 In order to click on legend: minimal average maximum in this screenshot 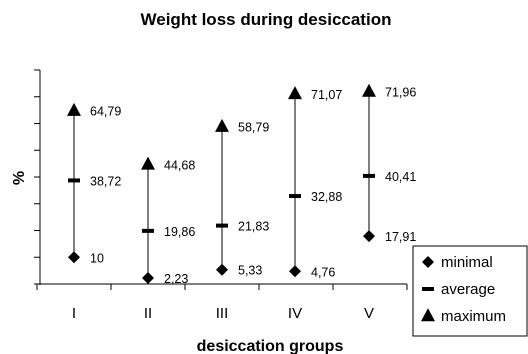, I will do `click(470, 291)`.